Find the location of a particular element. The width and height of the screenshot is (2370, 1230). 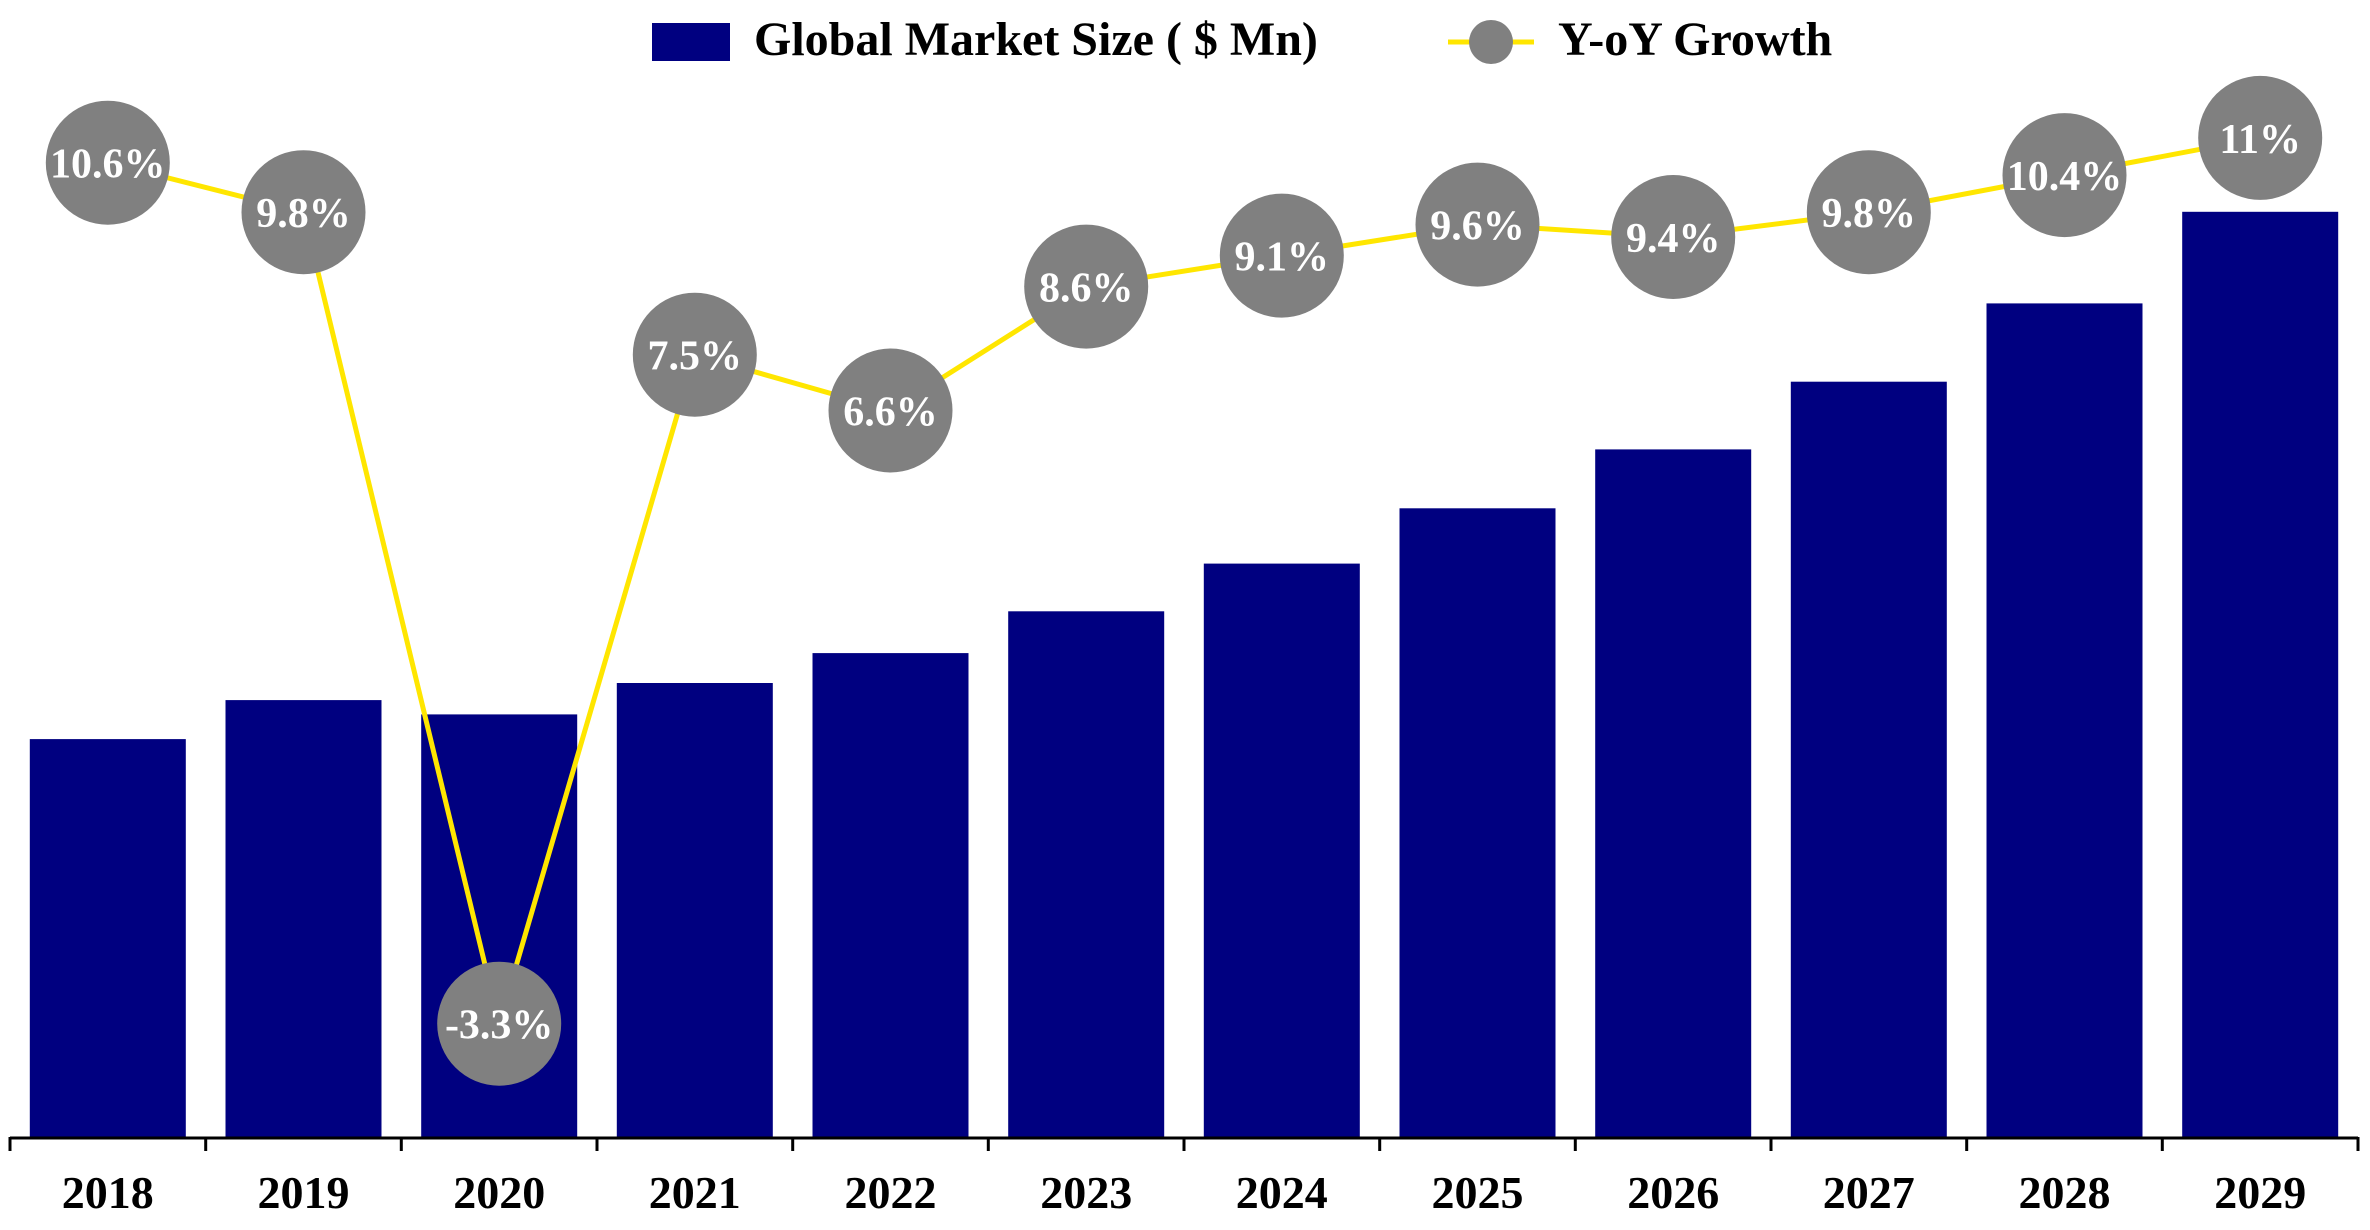

growth-label-2026: 9.4% is located at coordinates (1673, 239).